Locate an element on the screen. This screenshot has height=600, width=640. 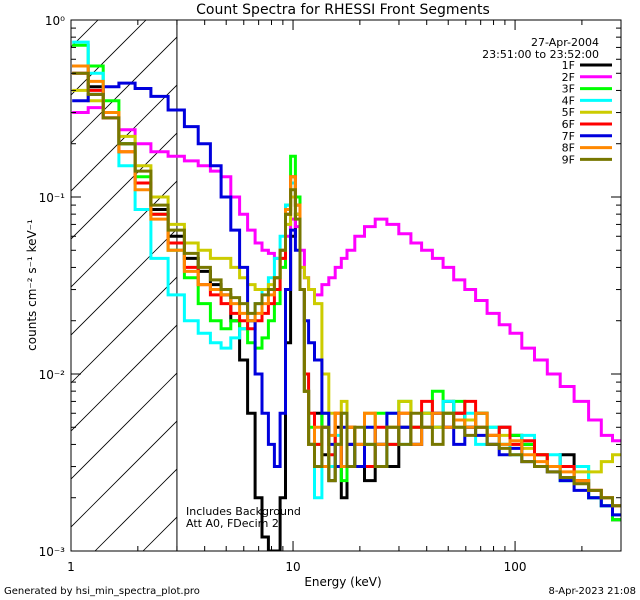
y-tick-label: 10⁻³ is located at coordinates (52, 552).